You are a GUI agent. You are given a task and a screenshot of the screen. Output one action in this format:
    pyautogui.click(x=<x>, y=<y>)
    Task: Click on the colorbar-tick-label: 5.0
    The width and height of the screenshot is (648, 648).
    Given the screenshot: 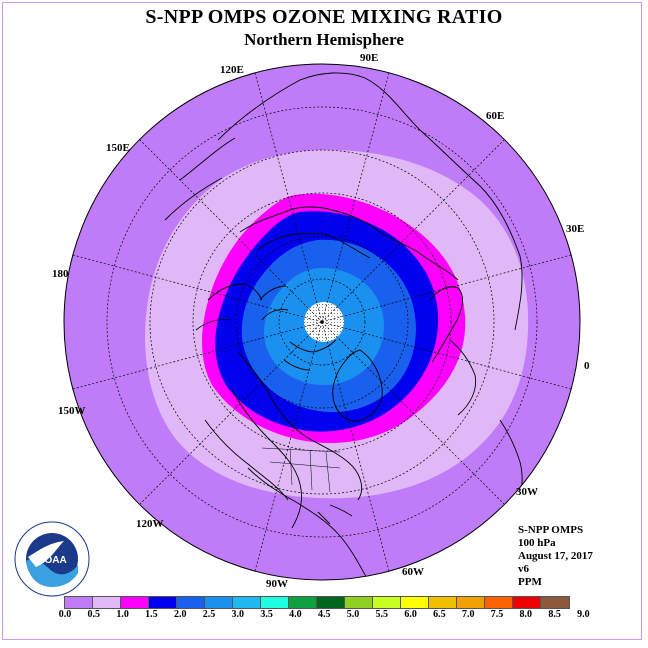 What is the action you would take?
    pyautogui.click(x=353, y=614)
    